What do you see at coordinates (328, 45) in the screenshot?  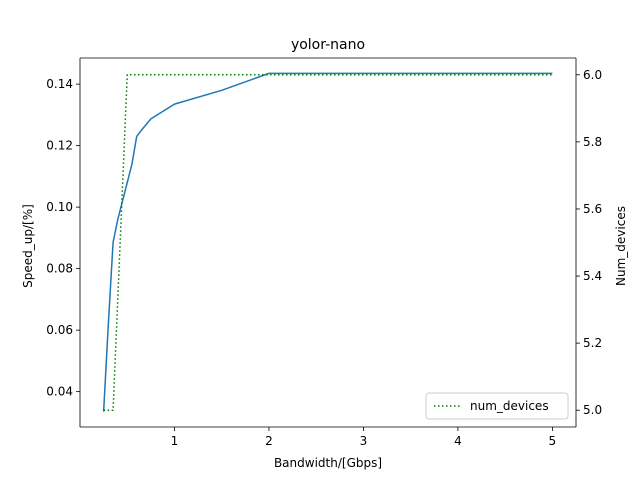 I see `chart-title: yolor-nano` at bounding box center [328, 45].